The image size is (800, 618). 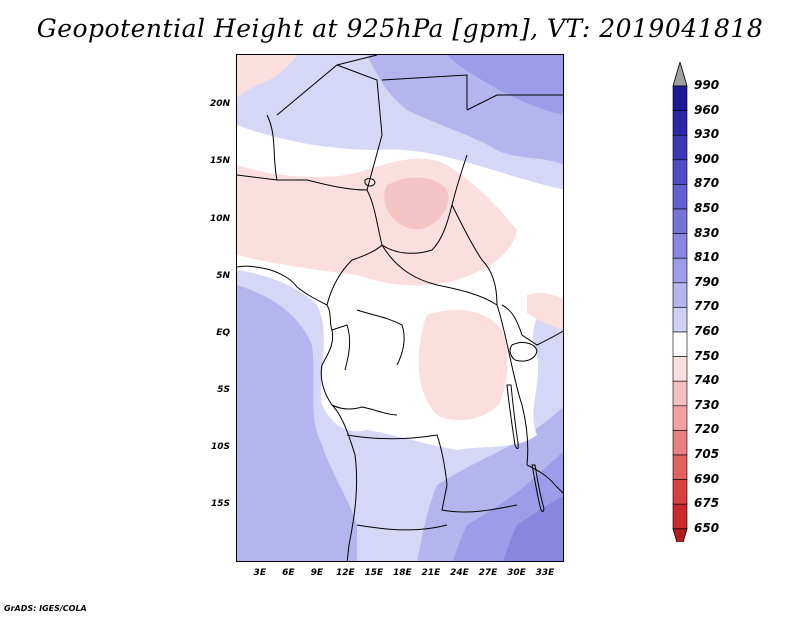 What do you see at coordinates (402, 573) in the screenshot?
I see `lon-tick-label: 18E` at bounding box center [402, 573].